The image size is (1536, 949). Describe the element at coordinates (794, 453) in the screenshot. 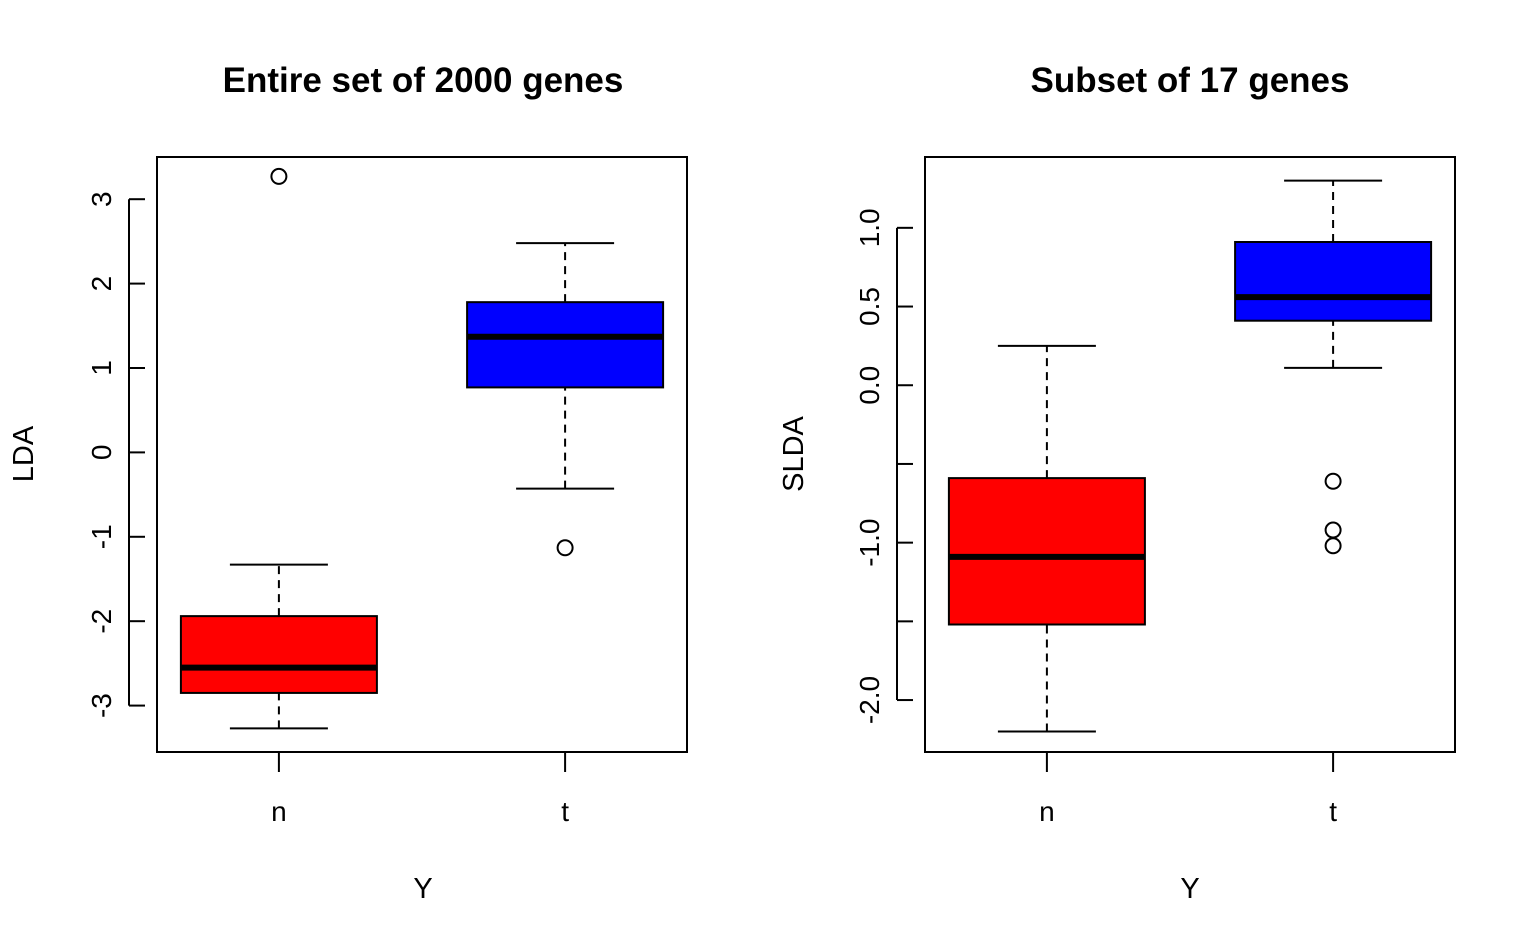

I see `y-axis-label: SLDA` at that location.